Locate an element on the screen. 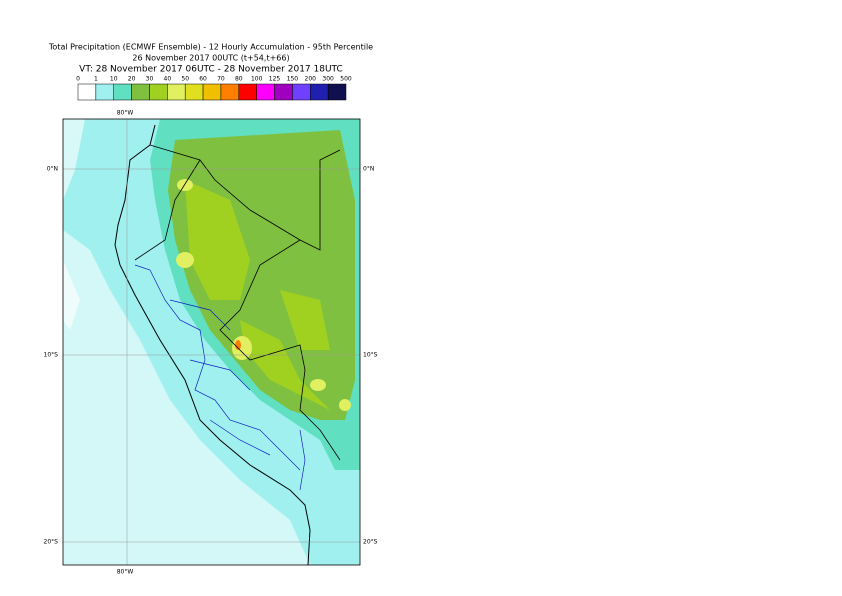 The width and height of the screenshot is (842, 596). legend: 0 1 10 20 30 40 50 60 70 80 100 125 150 200 300 500 is located at coordinates (214, 88).